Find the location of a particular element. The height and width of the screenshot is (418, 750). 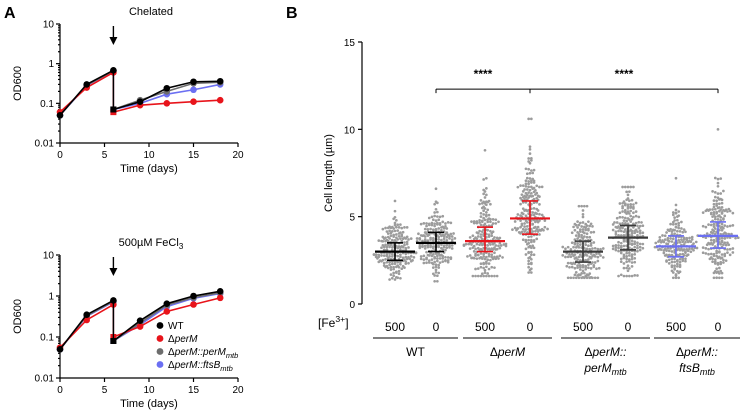

x-tick-label: 10 is located at coordinates (149, 390).